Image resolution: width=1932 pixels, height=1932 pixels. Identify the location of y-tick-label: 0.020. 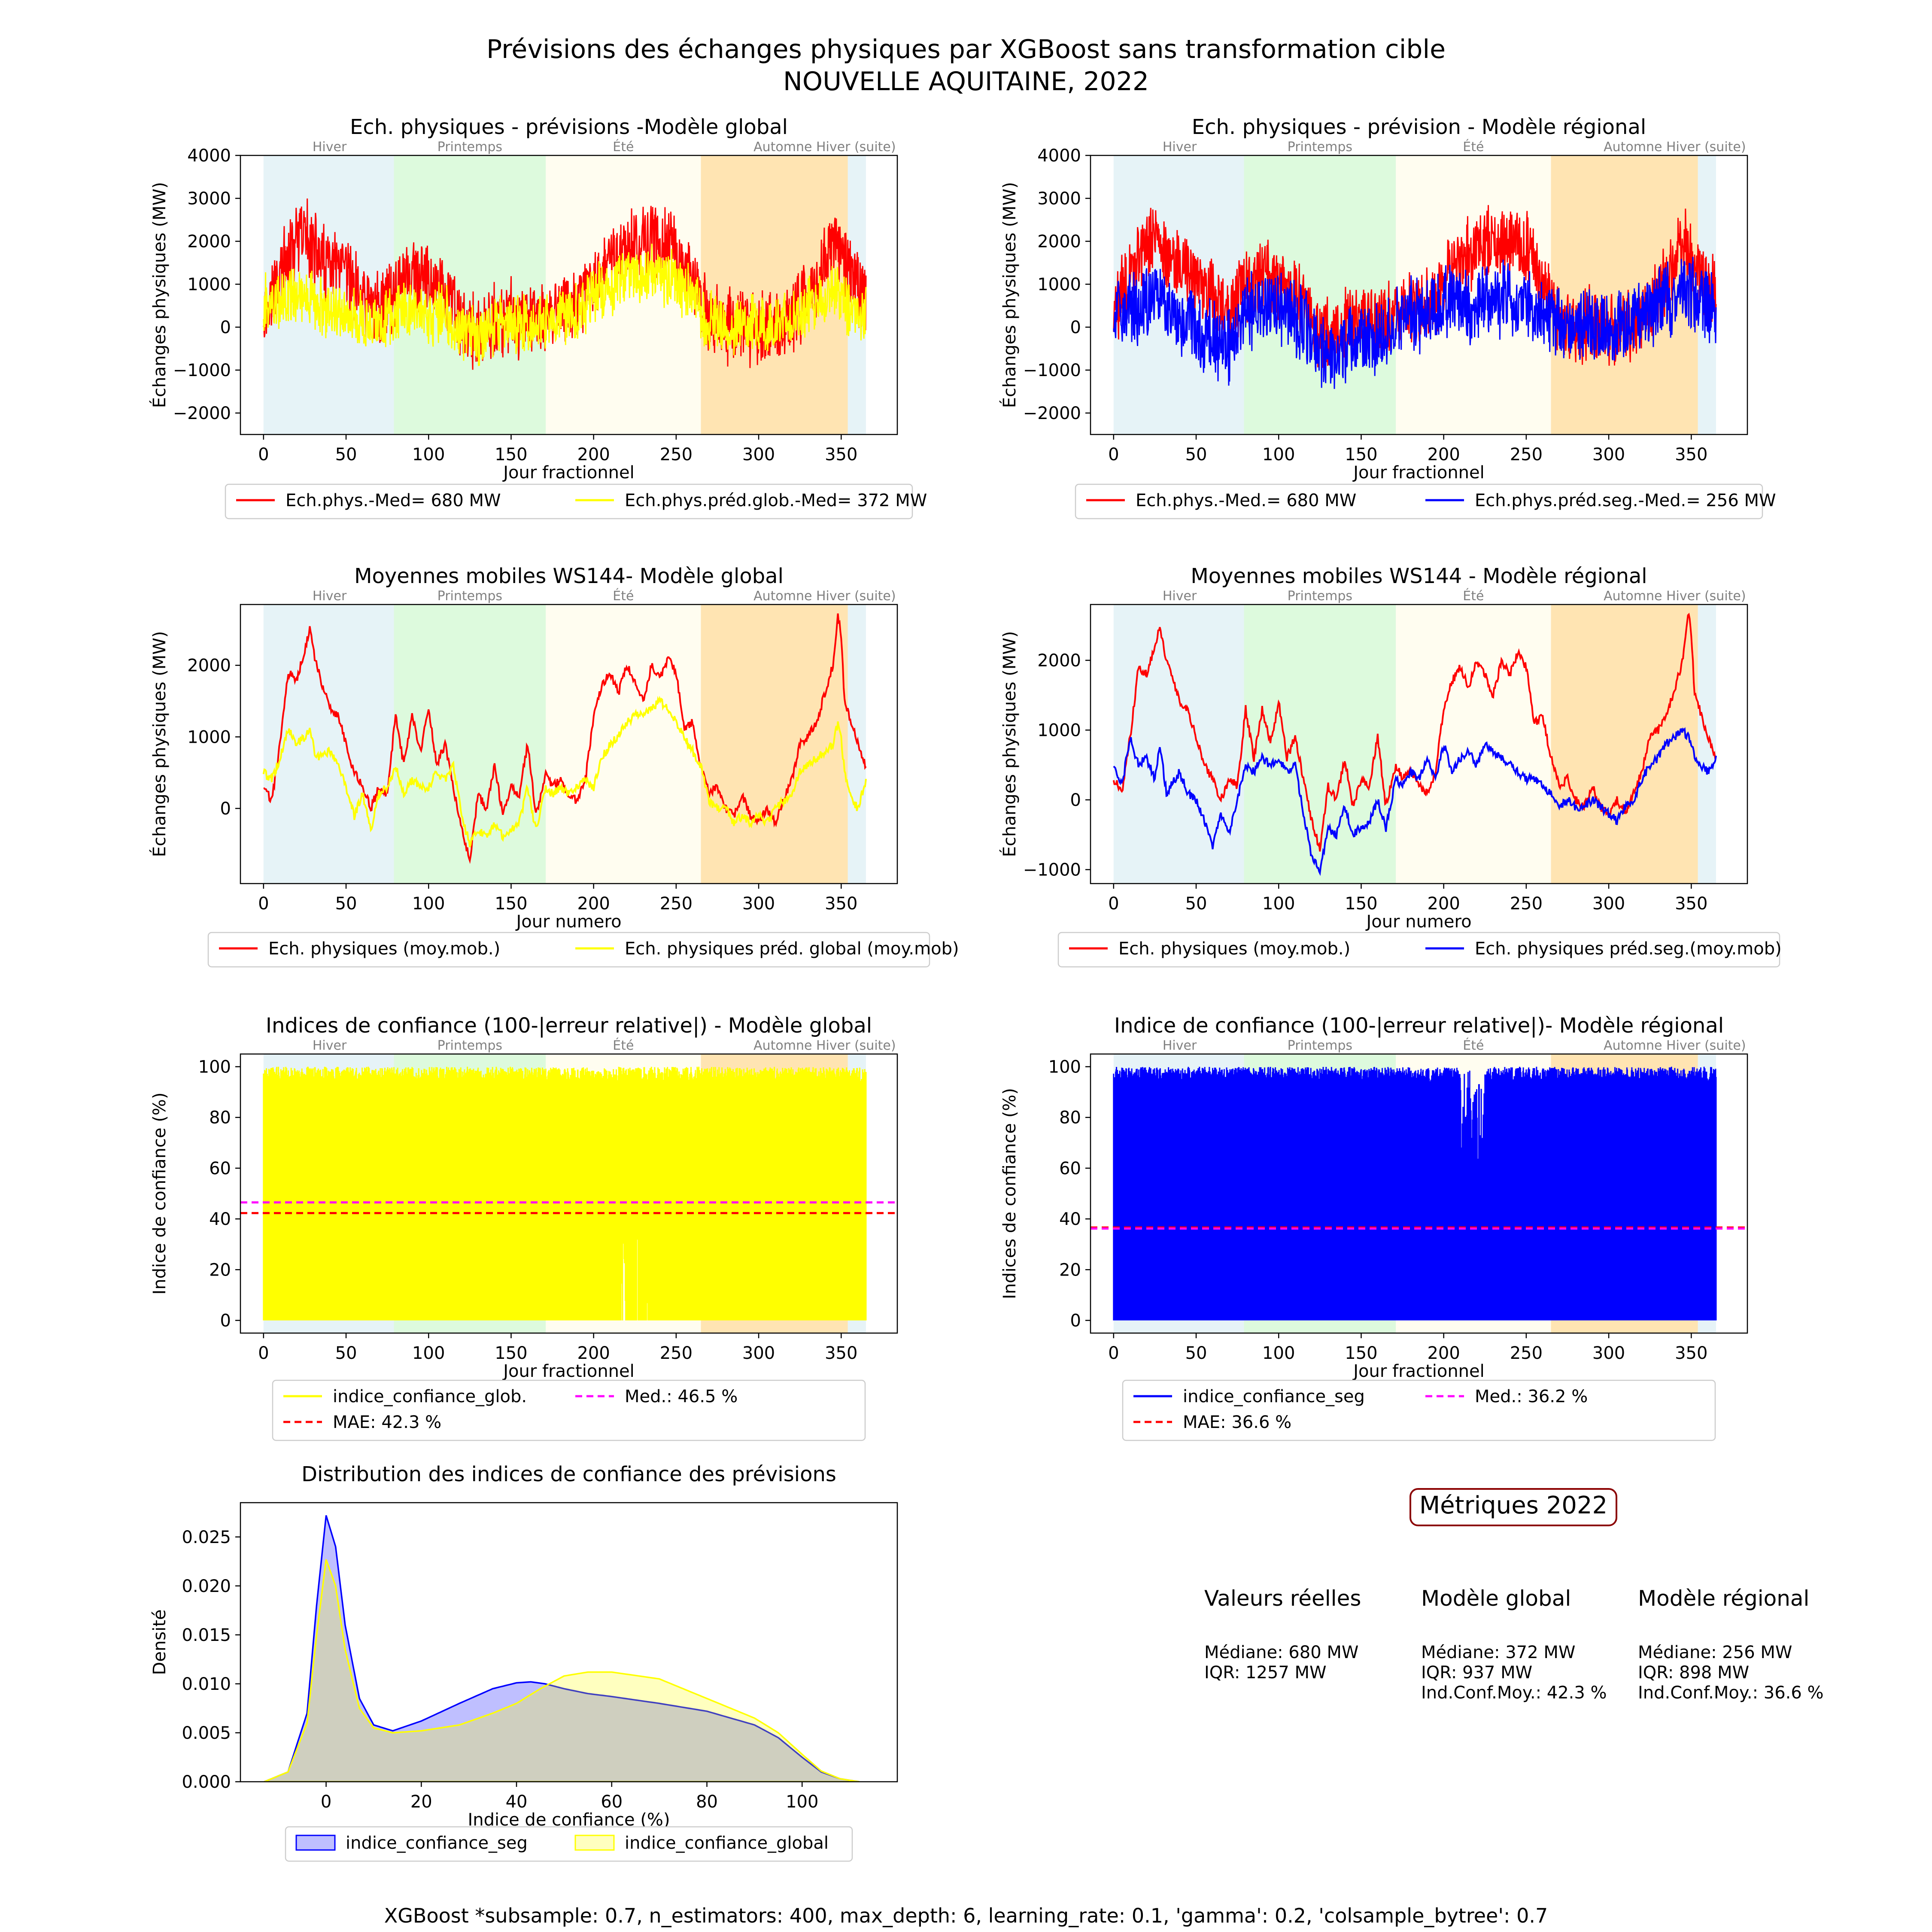
(207, 1587).